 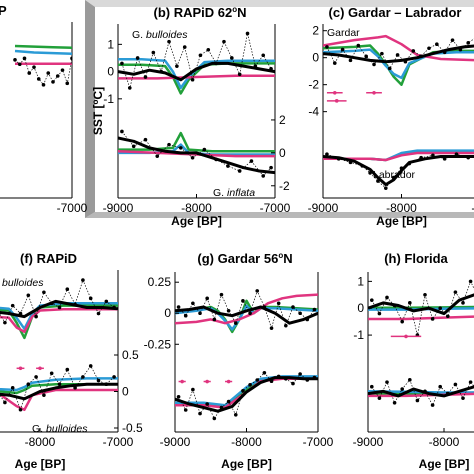 What do you see at coordinates (244, 258) in the screenshot?
I see `panel-title: (g) Gardar 56oN` at bounding box center [244, 258].